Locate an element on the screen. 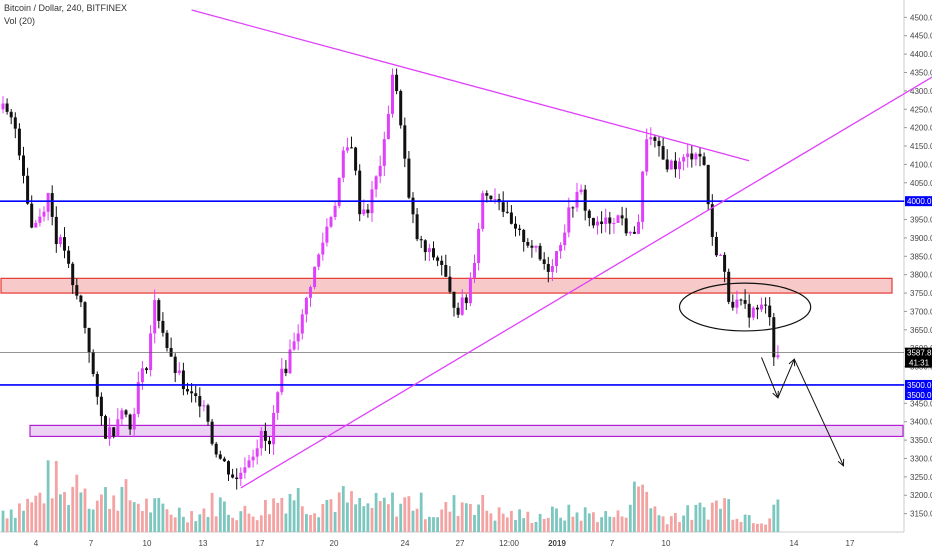  current-price-label: 3587.8 is located at coordinates (919, 353).